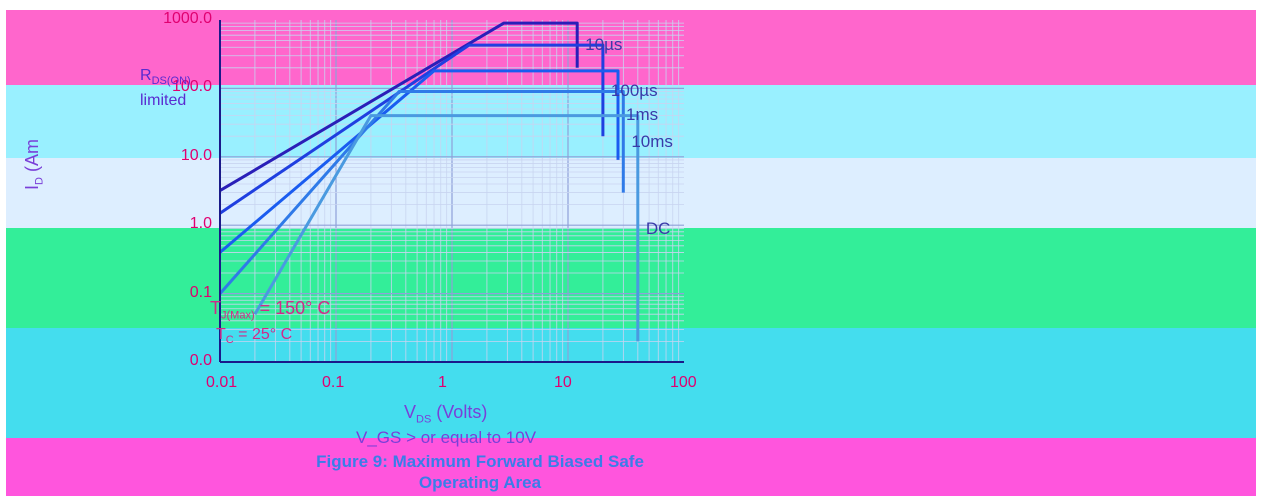 This screenshot has width=1262, height=500. I want to click on y-tick-label: 1000.0, so click(187, 18).